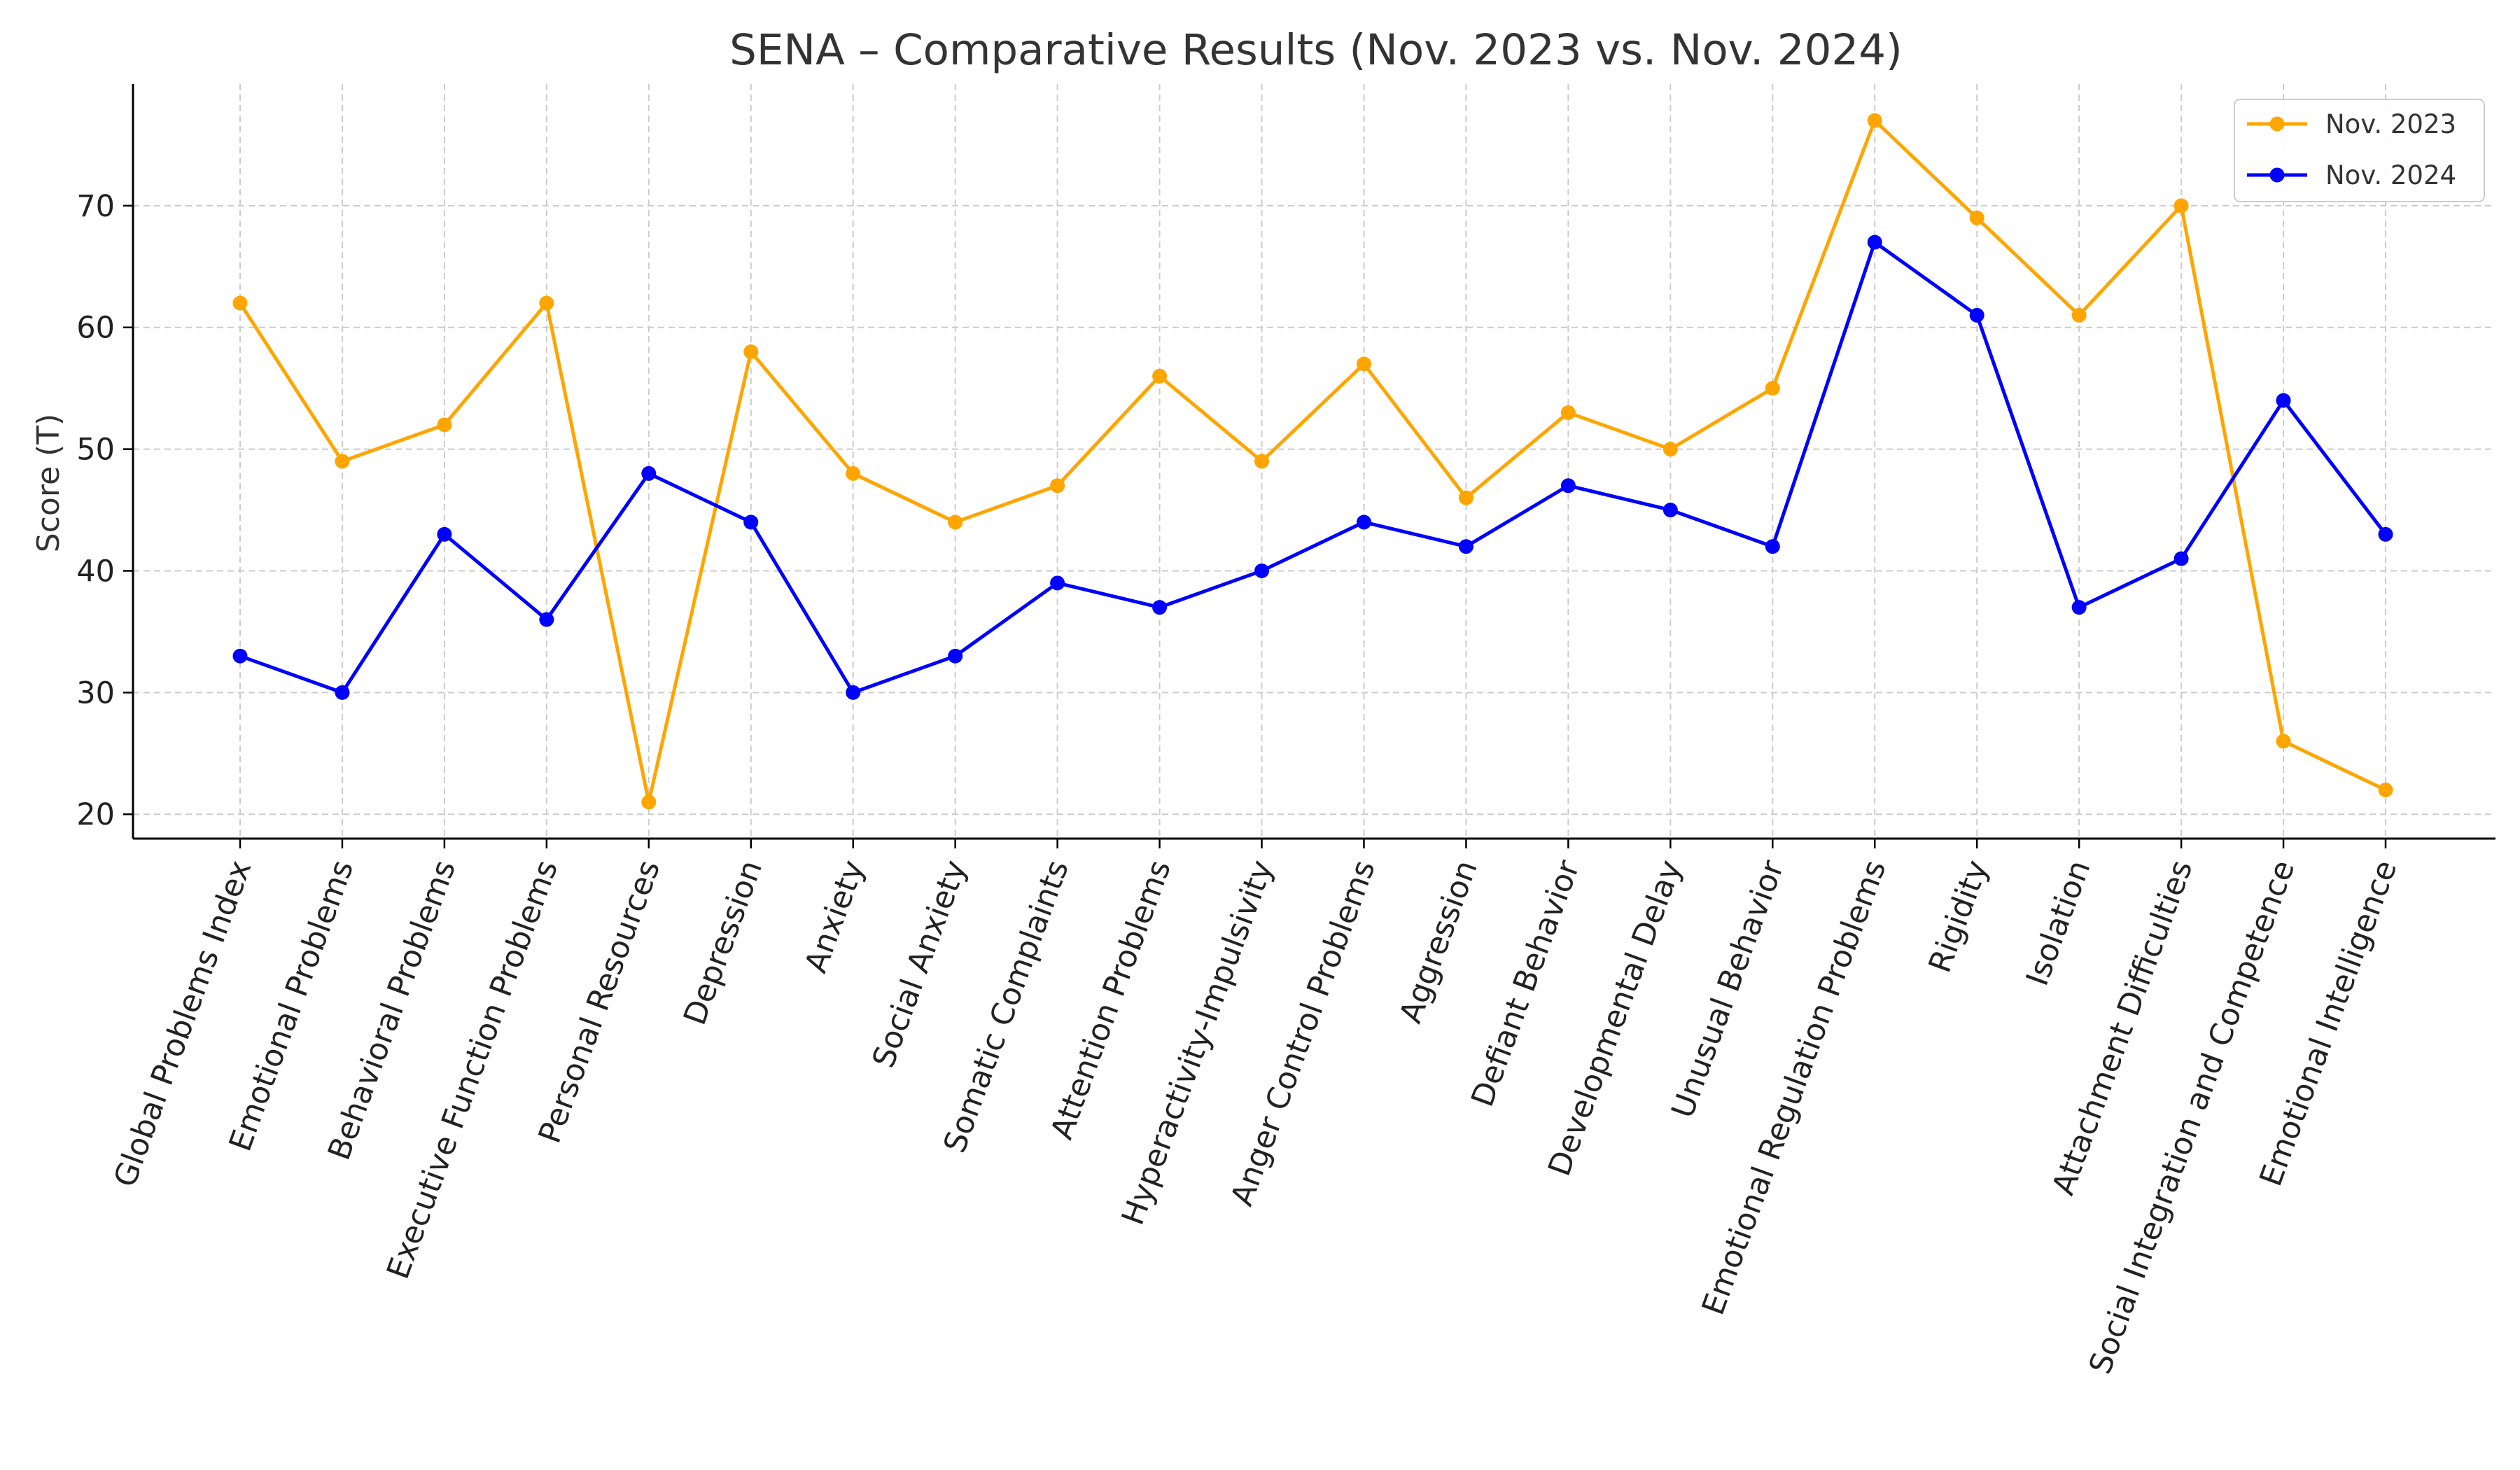 This screenshot has height=1470, width=2520. I want to click on legend-label: Nov. 2024, so click(2390, 175).